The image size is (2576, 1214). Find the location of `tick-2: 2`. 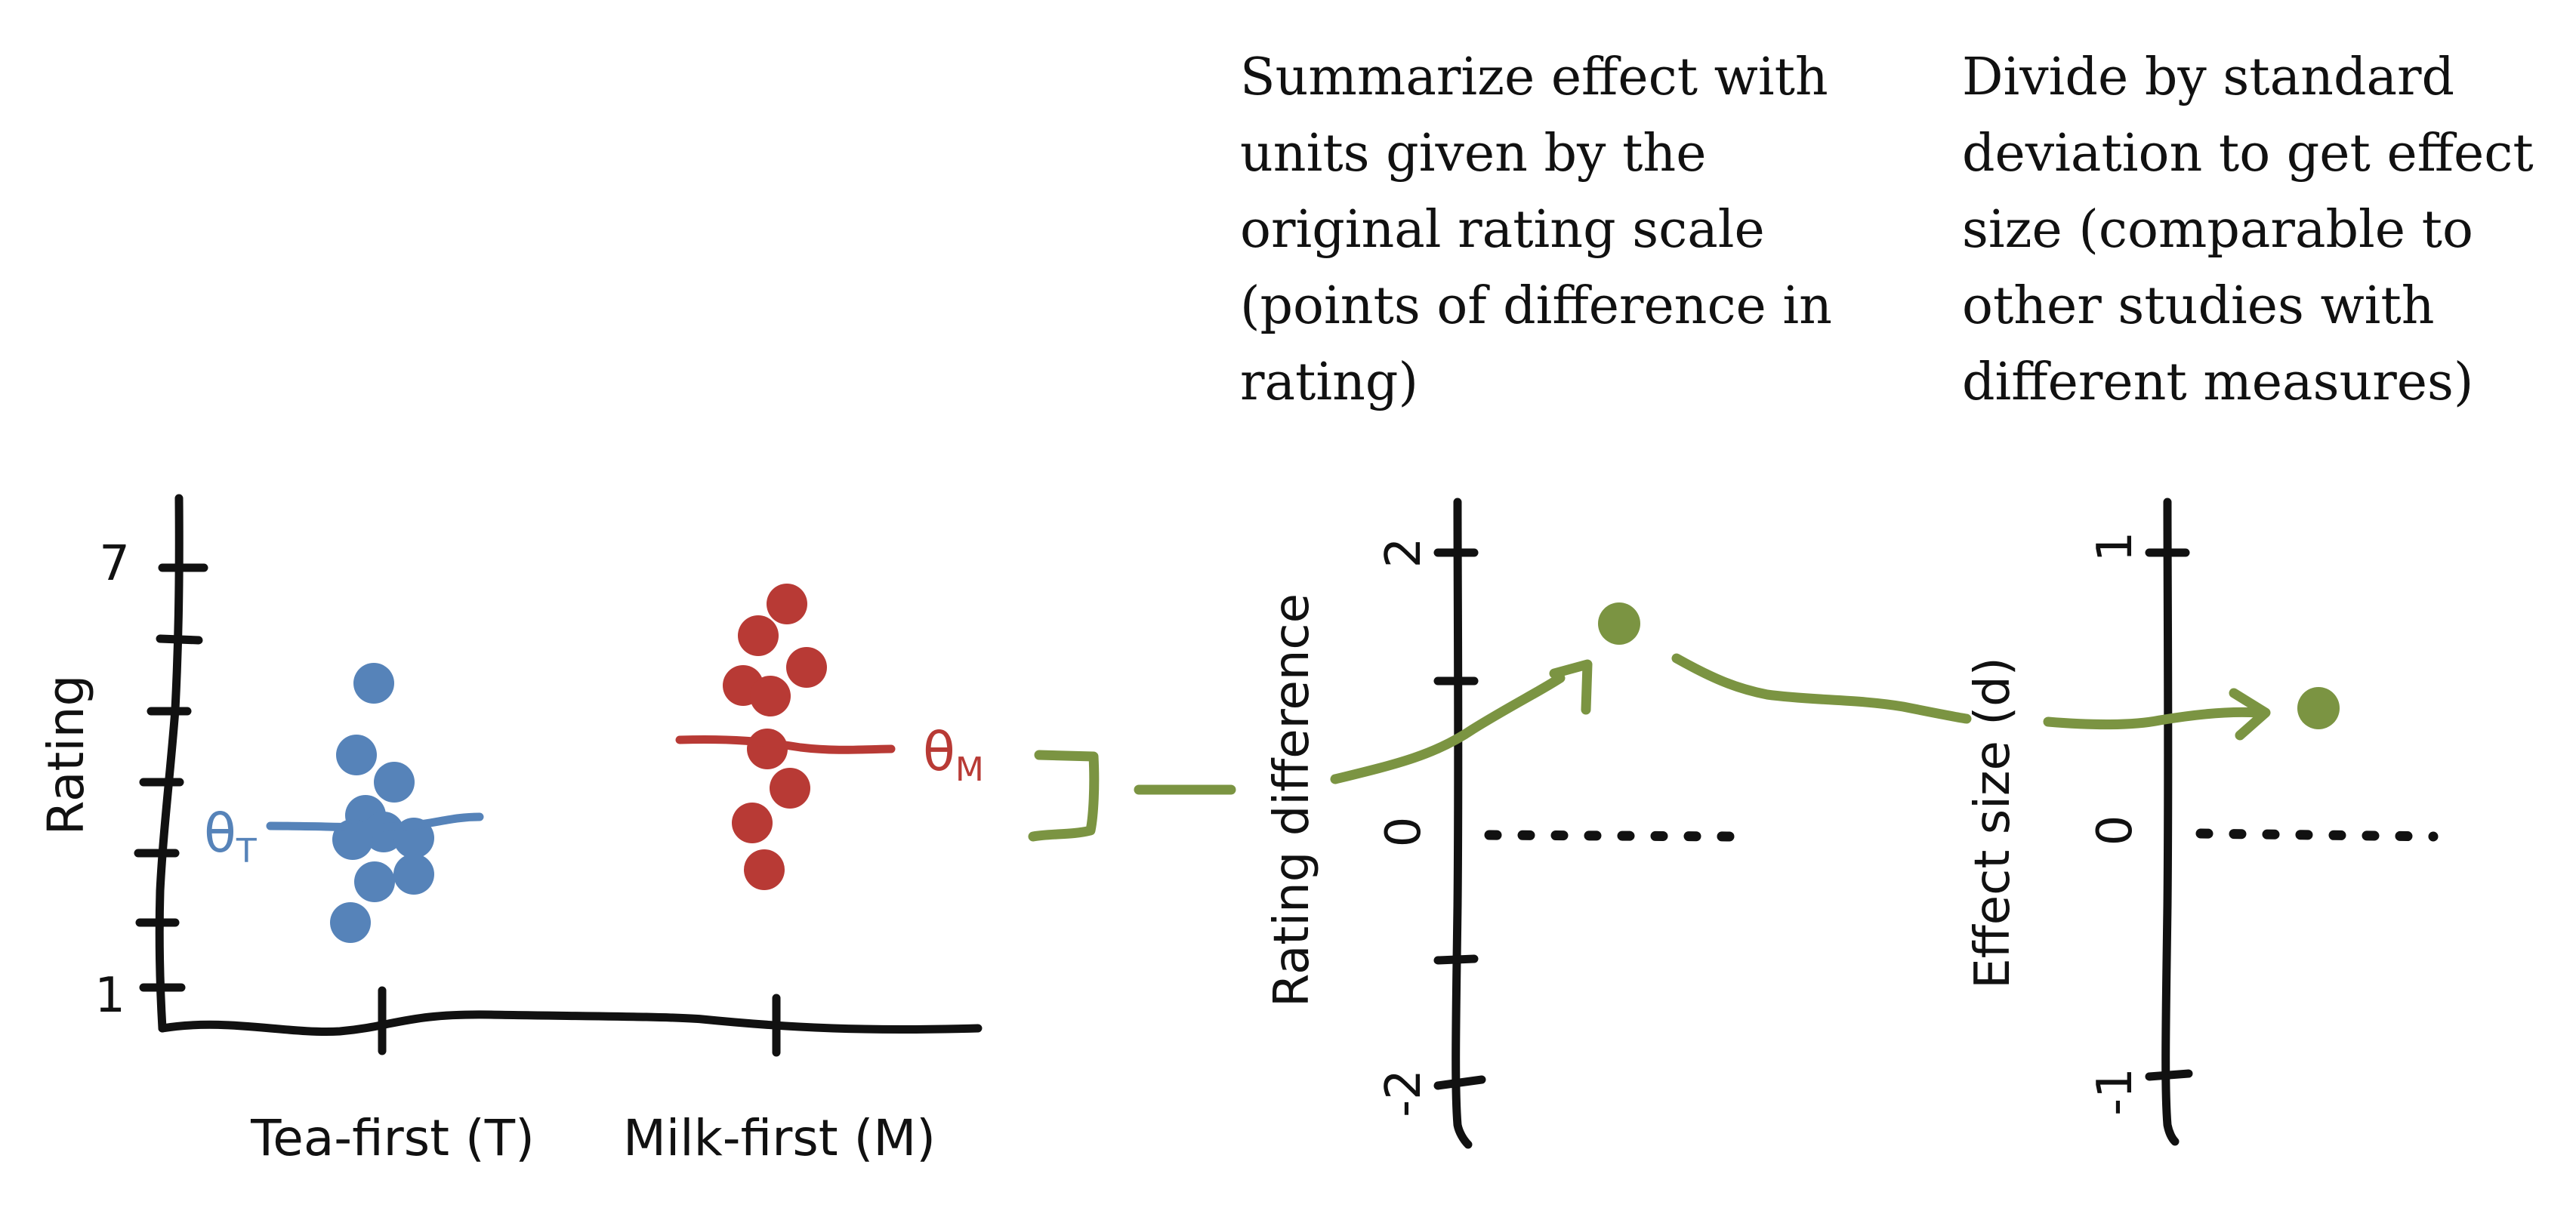

tick-2: 2 is located at coordinates (1404, 553).